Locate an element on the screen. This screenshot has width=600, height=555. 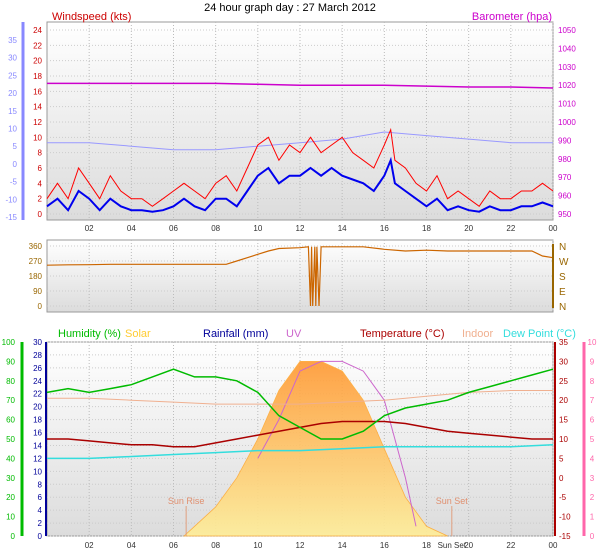
dir-tick-label: 180 is located at coordinates (36, 276).